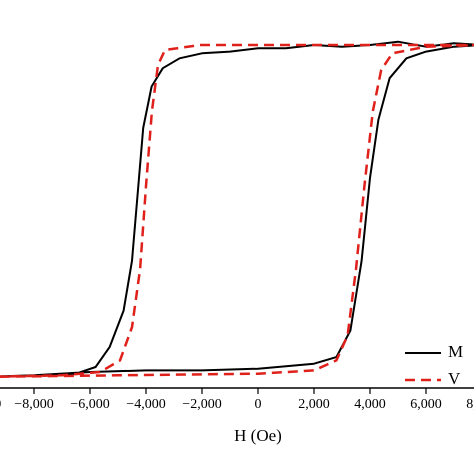 The width and height of the screenshot is (474, 474). I want to click on x-tick-label: −4,000, so click(145, 404).